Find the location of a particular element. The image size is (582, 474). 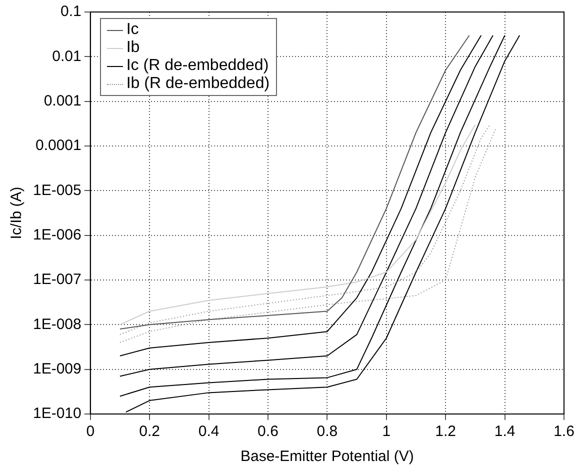

y-tick-label: 0.01 is located at coordinates (67, 56).